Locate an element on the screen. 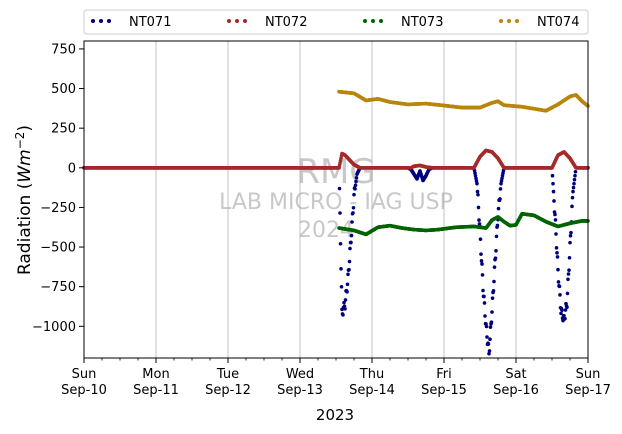  y-axis-label-exponent: −2 is located at coordinates (20, 141).